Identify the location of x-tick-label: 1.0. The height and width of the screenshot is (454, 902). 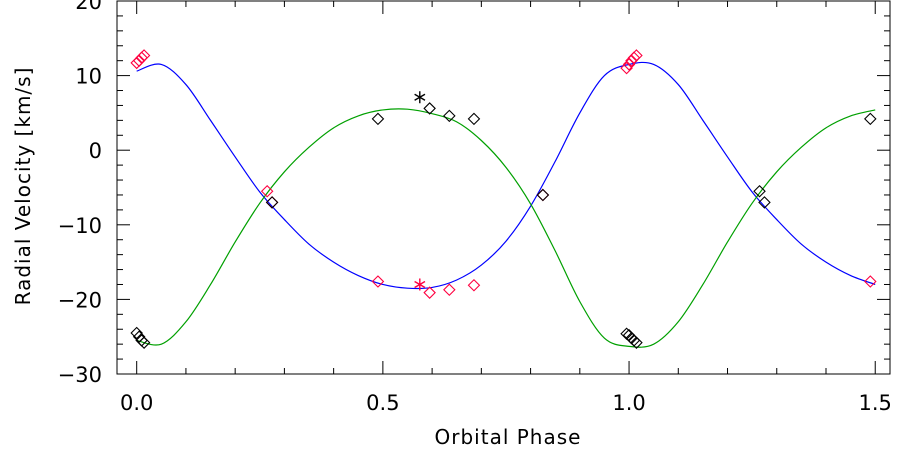
(628, 403).